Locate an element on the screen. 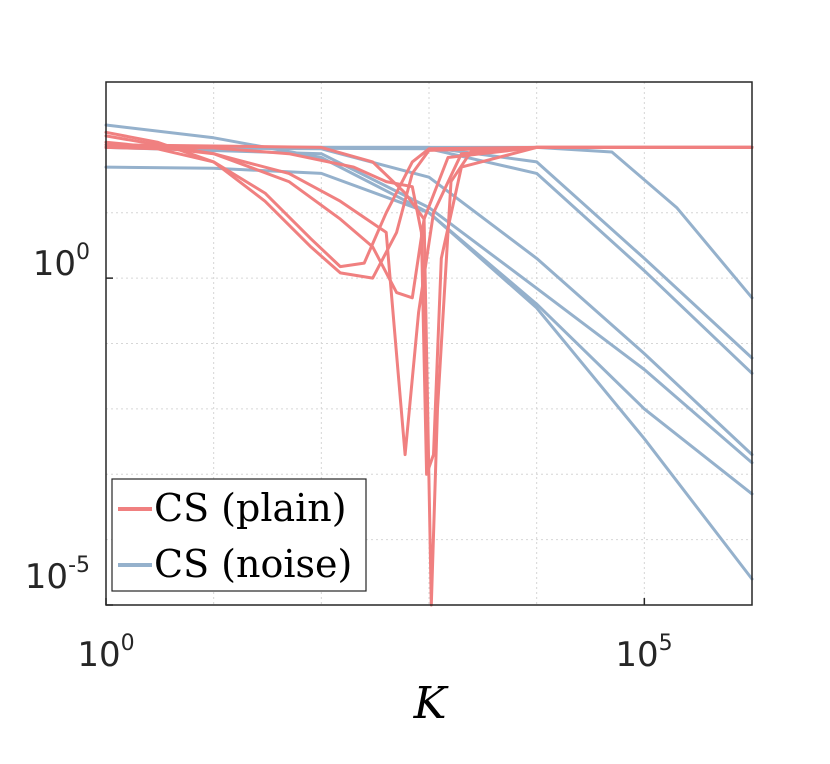 The width and height of the screenshot is (830, 764). legend-box is located at coordinates (239, 535).